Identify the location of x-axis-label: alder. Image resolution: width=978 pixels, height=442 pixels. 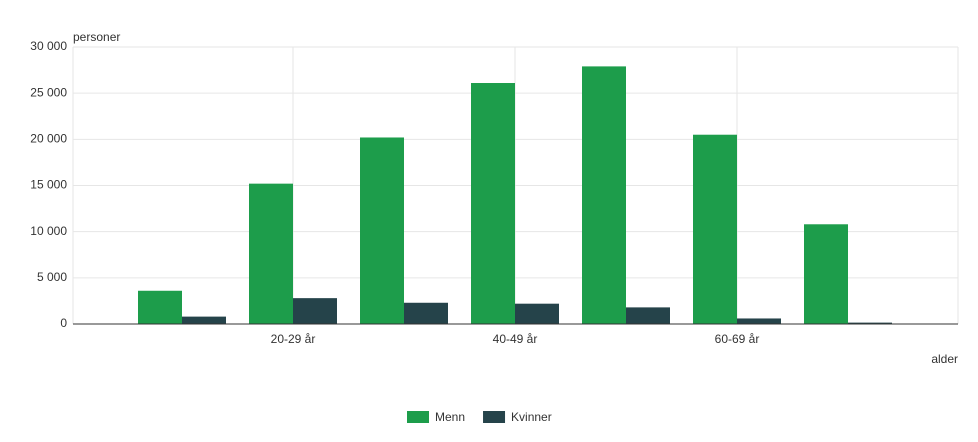
(944, 359).